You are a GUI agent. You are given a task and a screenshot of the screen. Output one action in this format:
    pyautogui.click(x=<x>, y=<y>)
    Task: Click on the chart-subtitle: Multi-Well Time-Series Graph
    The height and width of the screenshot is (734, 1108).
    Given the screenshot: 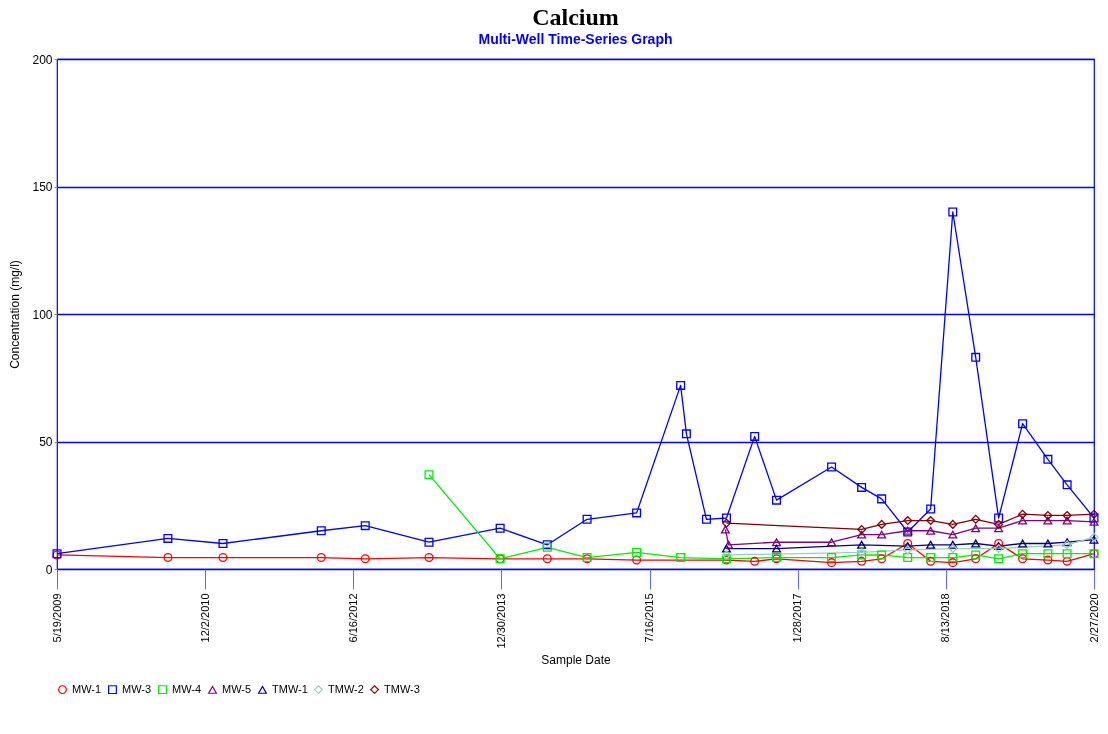 What is the action you would take?
    pyautogui.click(x=575, y=39)
    